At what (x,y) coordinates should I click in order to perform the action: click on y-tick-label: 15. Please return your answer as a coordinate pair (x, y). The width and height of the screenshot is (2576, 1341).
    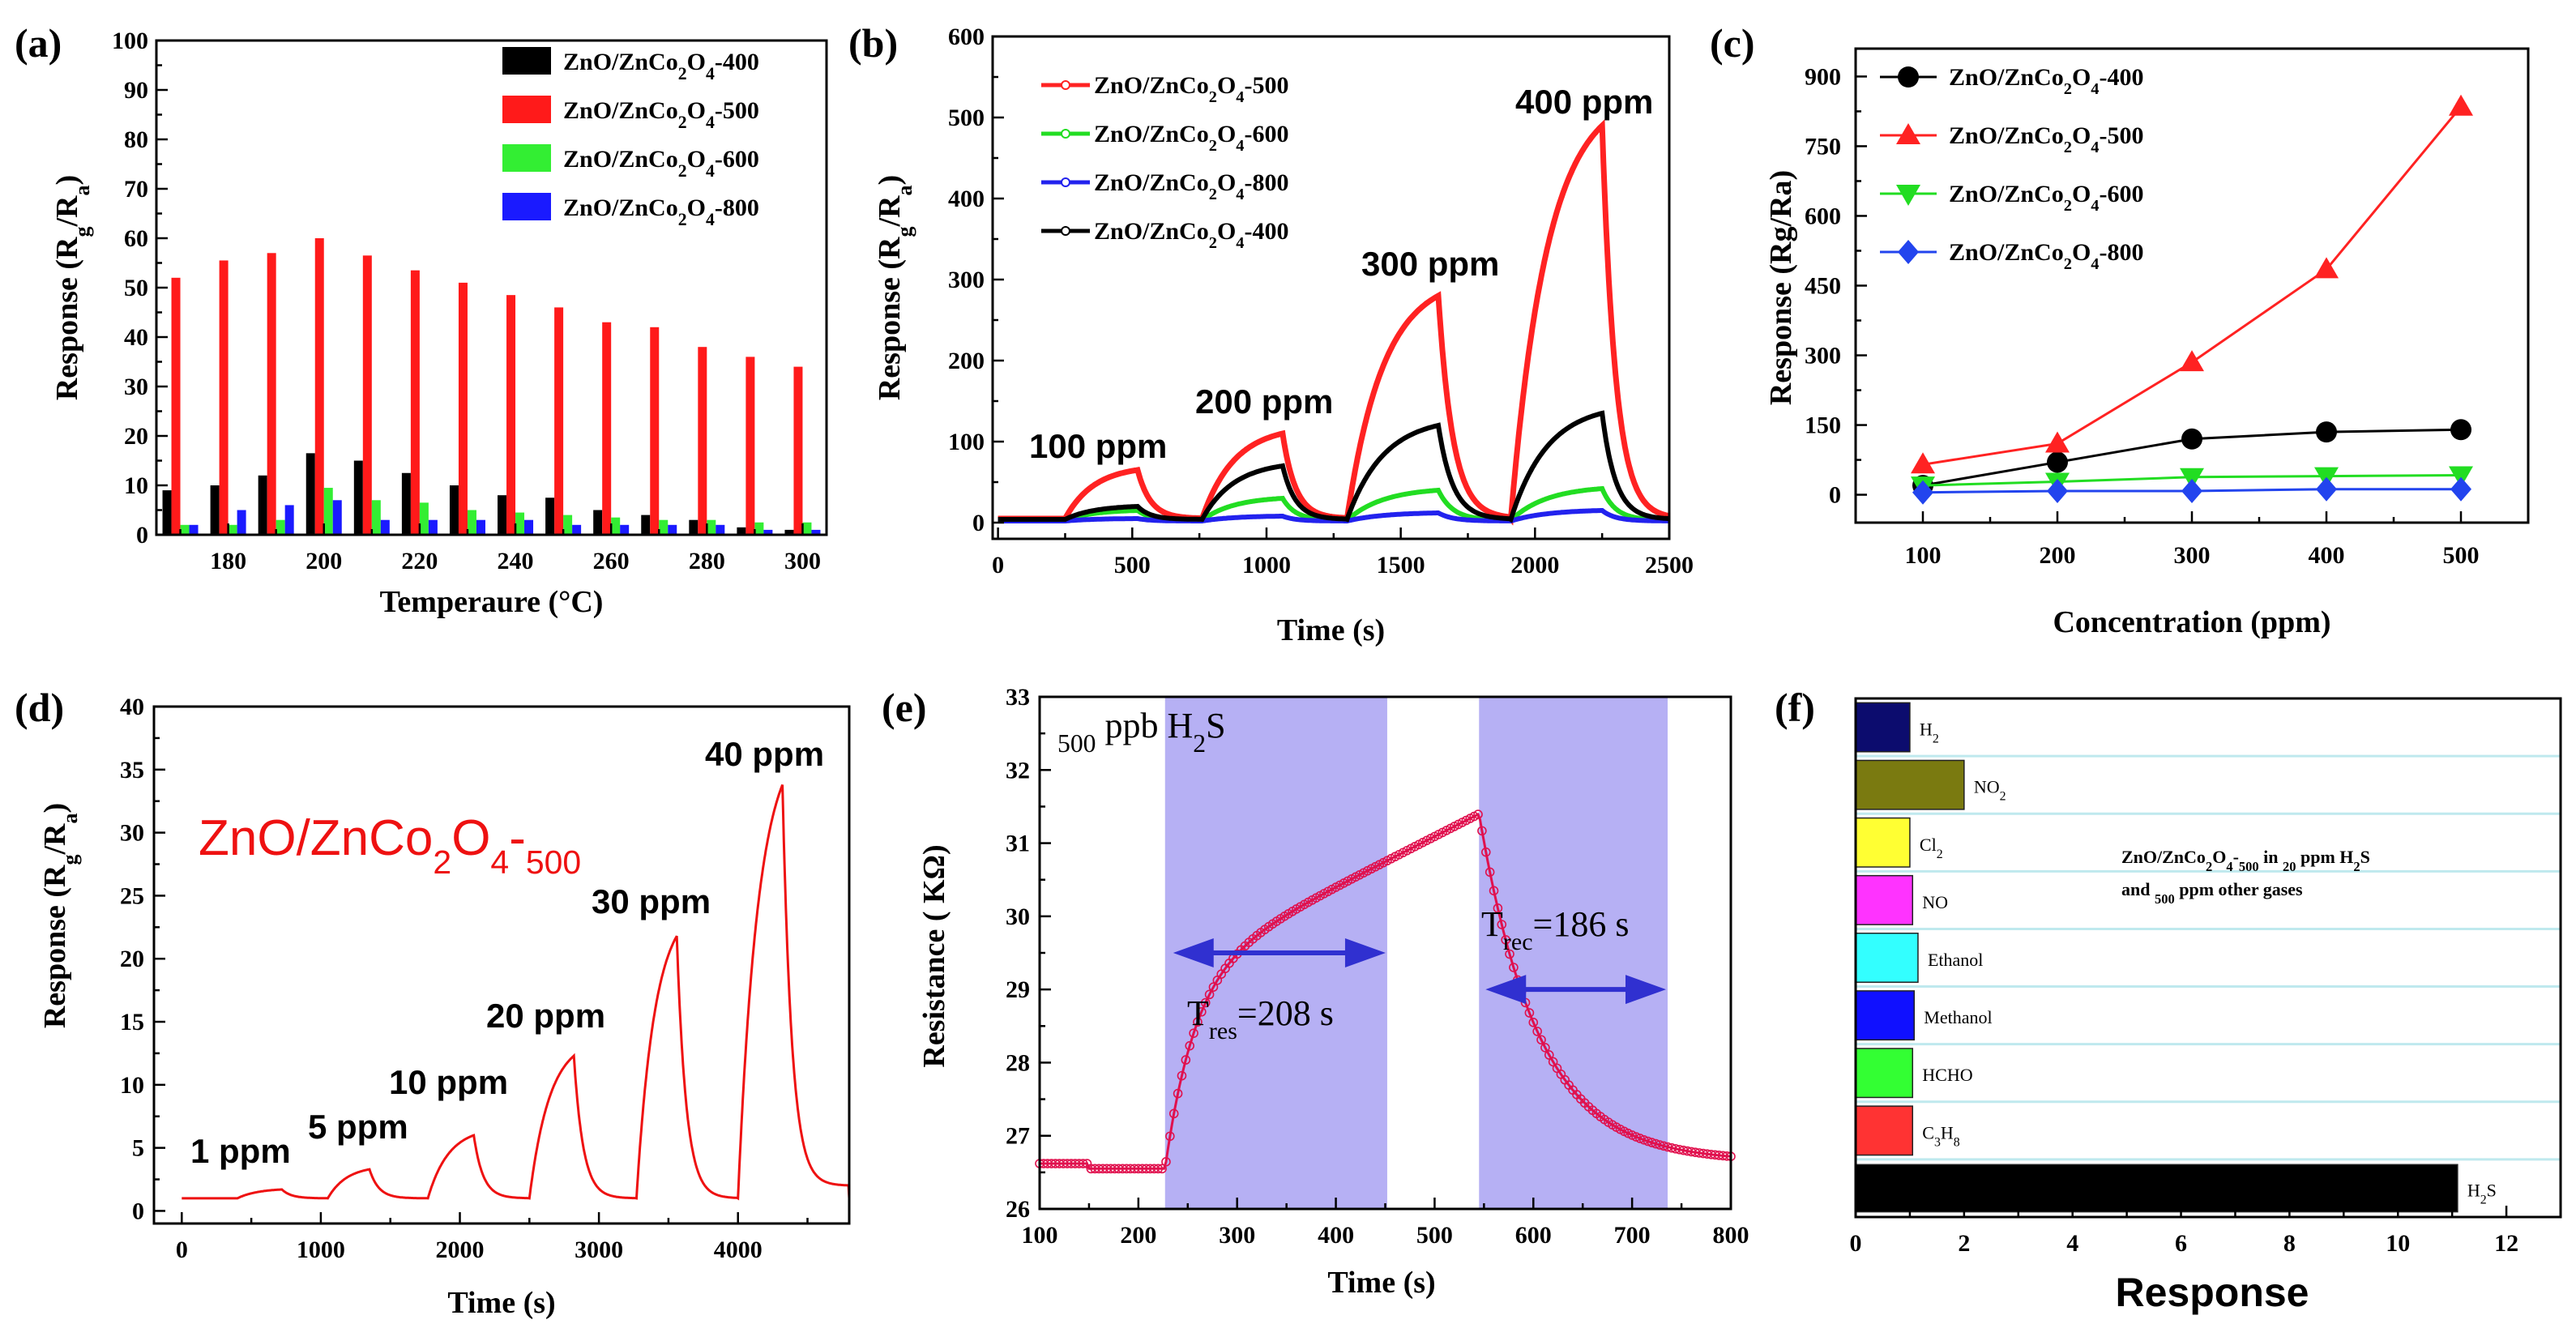
    Looking at the image, I should click on (132, 1022).